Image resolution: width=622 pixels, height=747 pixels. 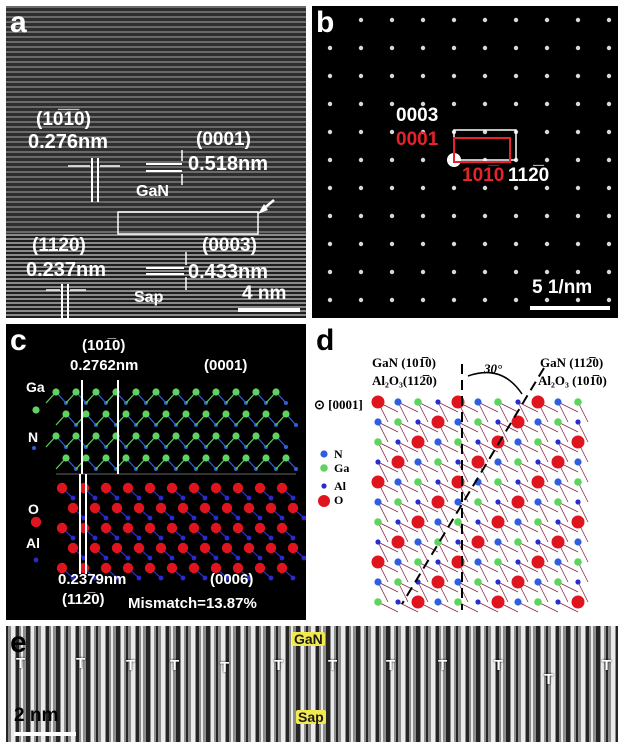 I want to click on panel-a-scale-bar, so click(x=269, y=310).